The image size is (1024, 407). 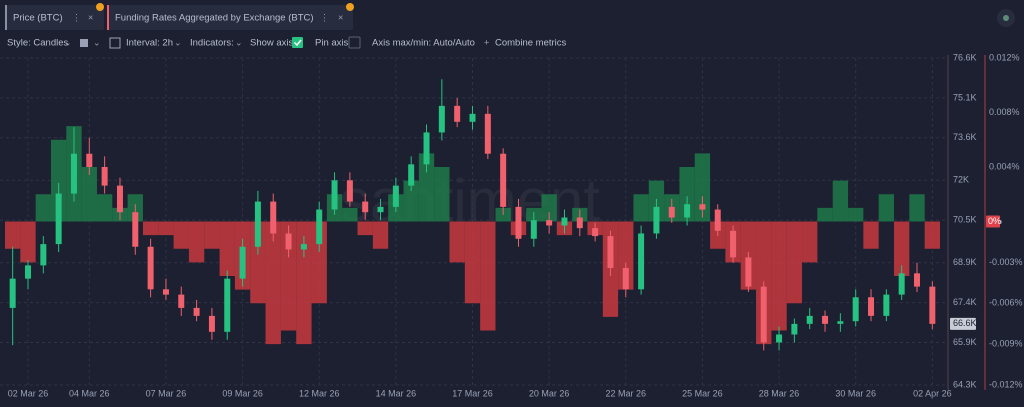 What do you see at coordinates (1006, 262) in the screenshot?
I see `y2-tick-label: -0.003%` at bounding box center [1006, 262].